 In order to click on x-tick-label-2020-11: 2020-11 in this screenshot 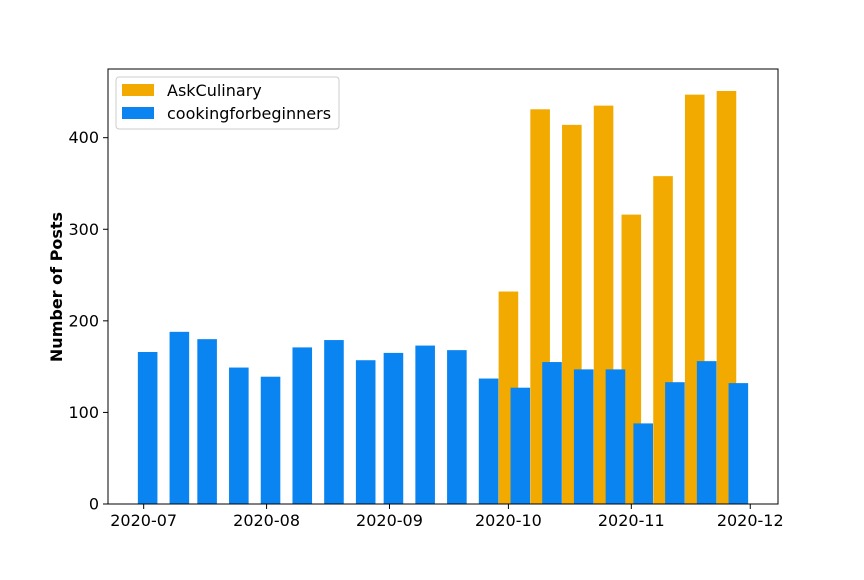, I will do `click(631, 520)`.